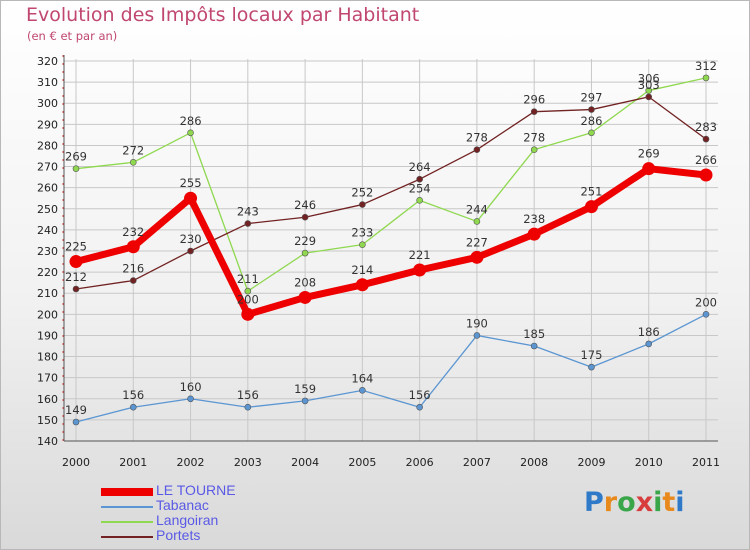  Describe the element at coordinates (191, 462) in the screenshot. I see `x-tick-label: 2002` at that location.